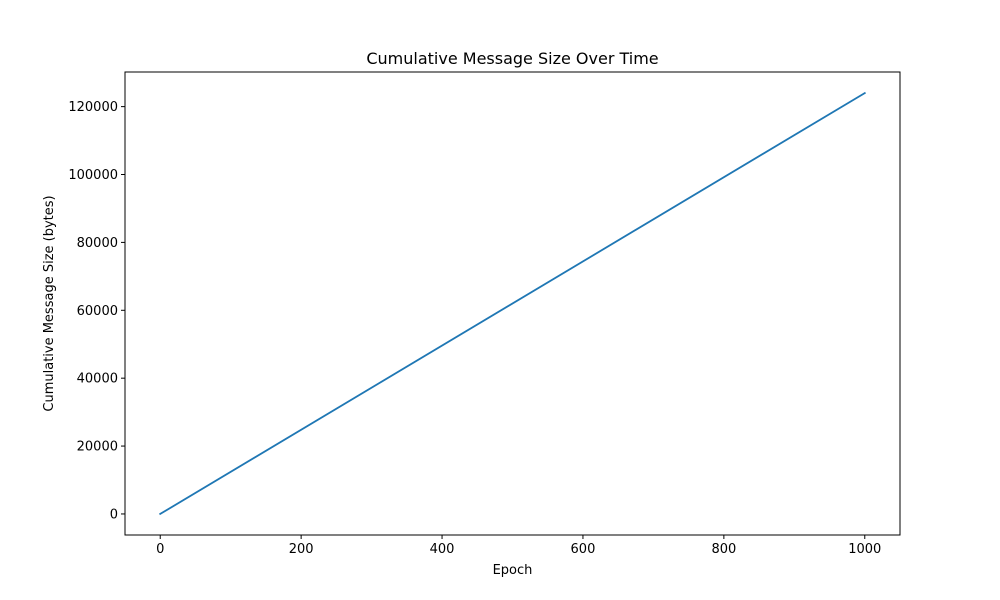 This screenshot has height=600, width=1000. Describe the element at coordinates (442, 549) in the screenshot. I see `x-tick-label: 400` at that location.